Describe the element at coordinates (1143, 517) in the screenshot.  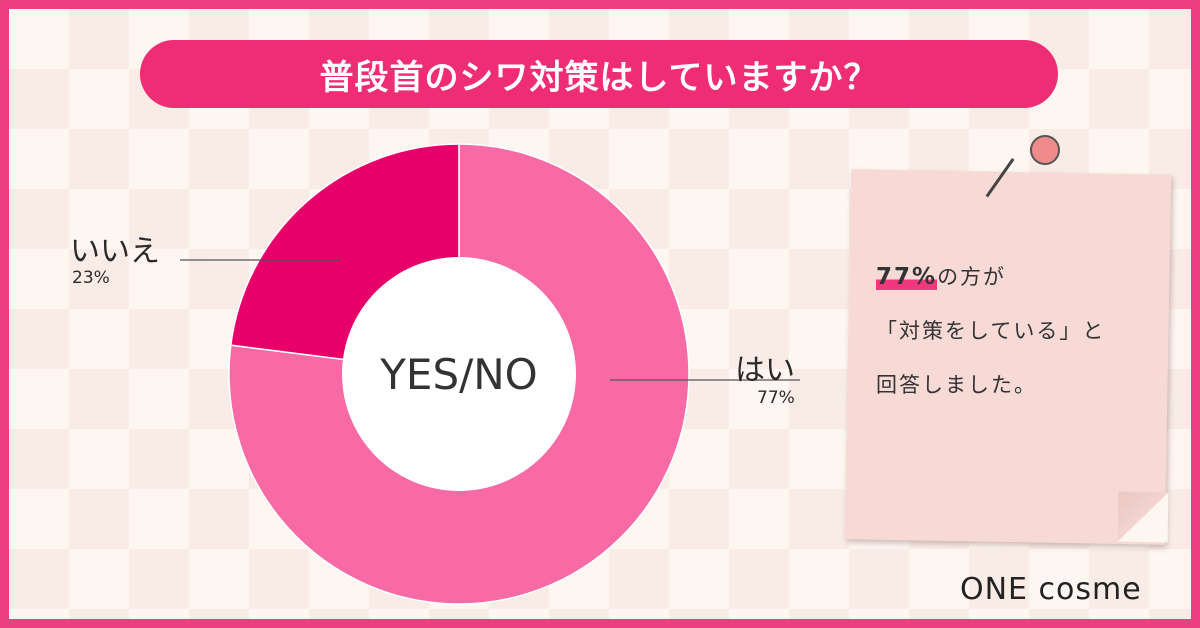
I see `note-folded-corner` at that location.